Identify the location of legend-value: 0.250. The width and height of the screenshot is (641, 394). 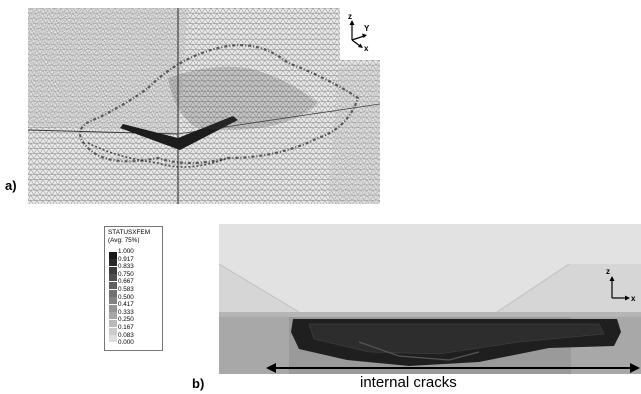
(126, 320).